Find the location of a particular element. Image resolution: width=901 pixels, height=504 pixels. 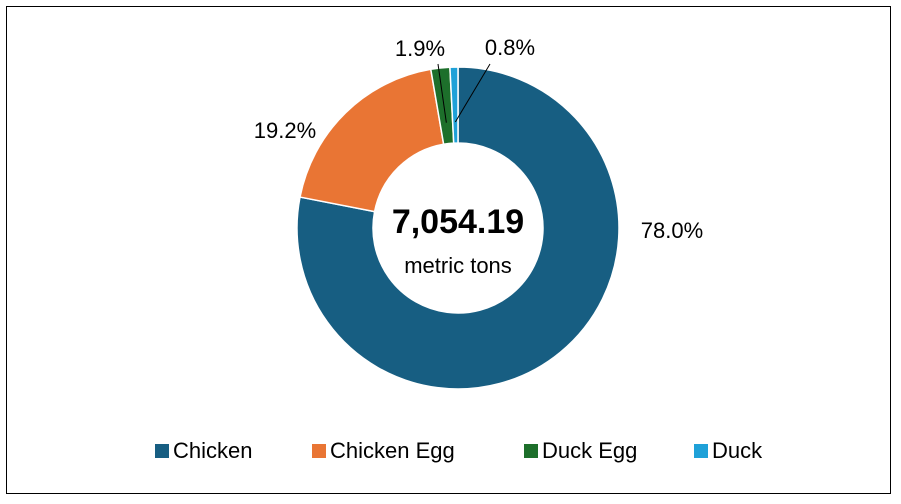

legend-label-chicken: Chicken is located at coordinates (212, 450).